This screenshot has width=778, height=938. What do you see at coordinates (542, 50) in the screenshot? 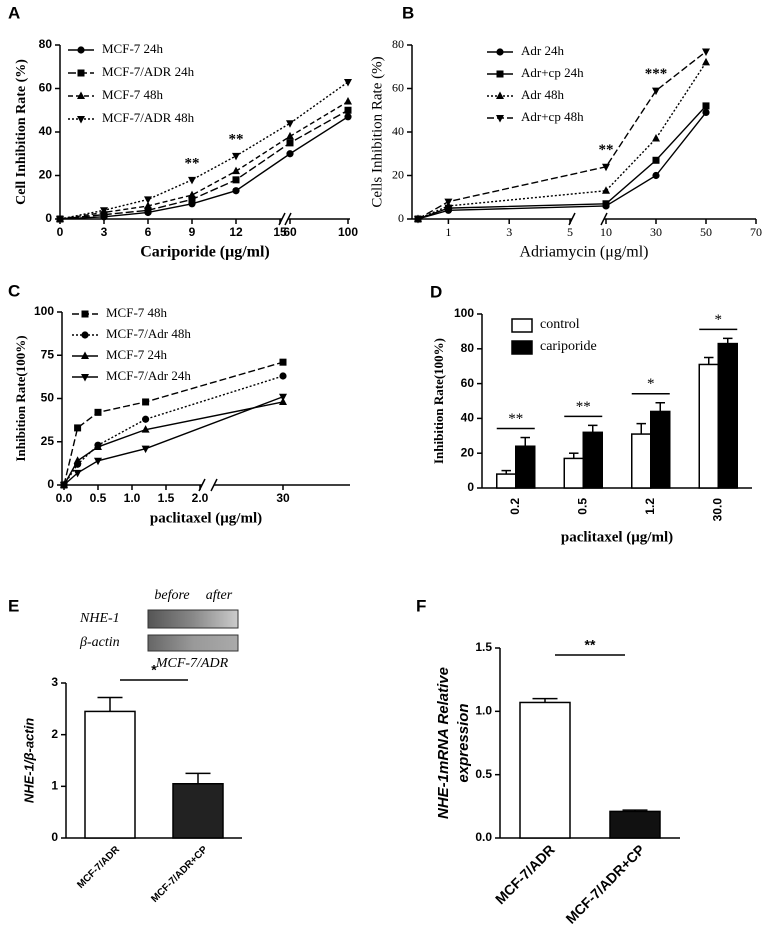
I see `legend-label: Adr 24h` at bounding box center [542, 50].